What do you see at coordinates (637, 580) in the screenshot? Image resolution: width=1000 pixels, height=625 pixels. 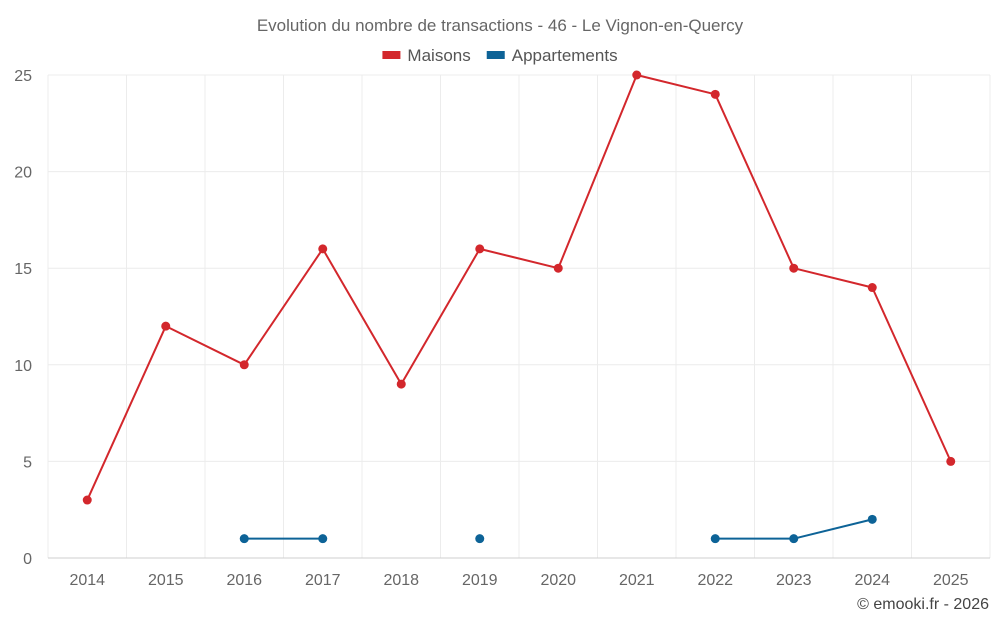 I see `x-tick-label: 2021` at bounding box center [637, 580].